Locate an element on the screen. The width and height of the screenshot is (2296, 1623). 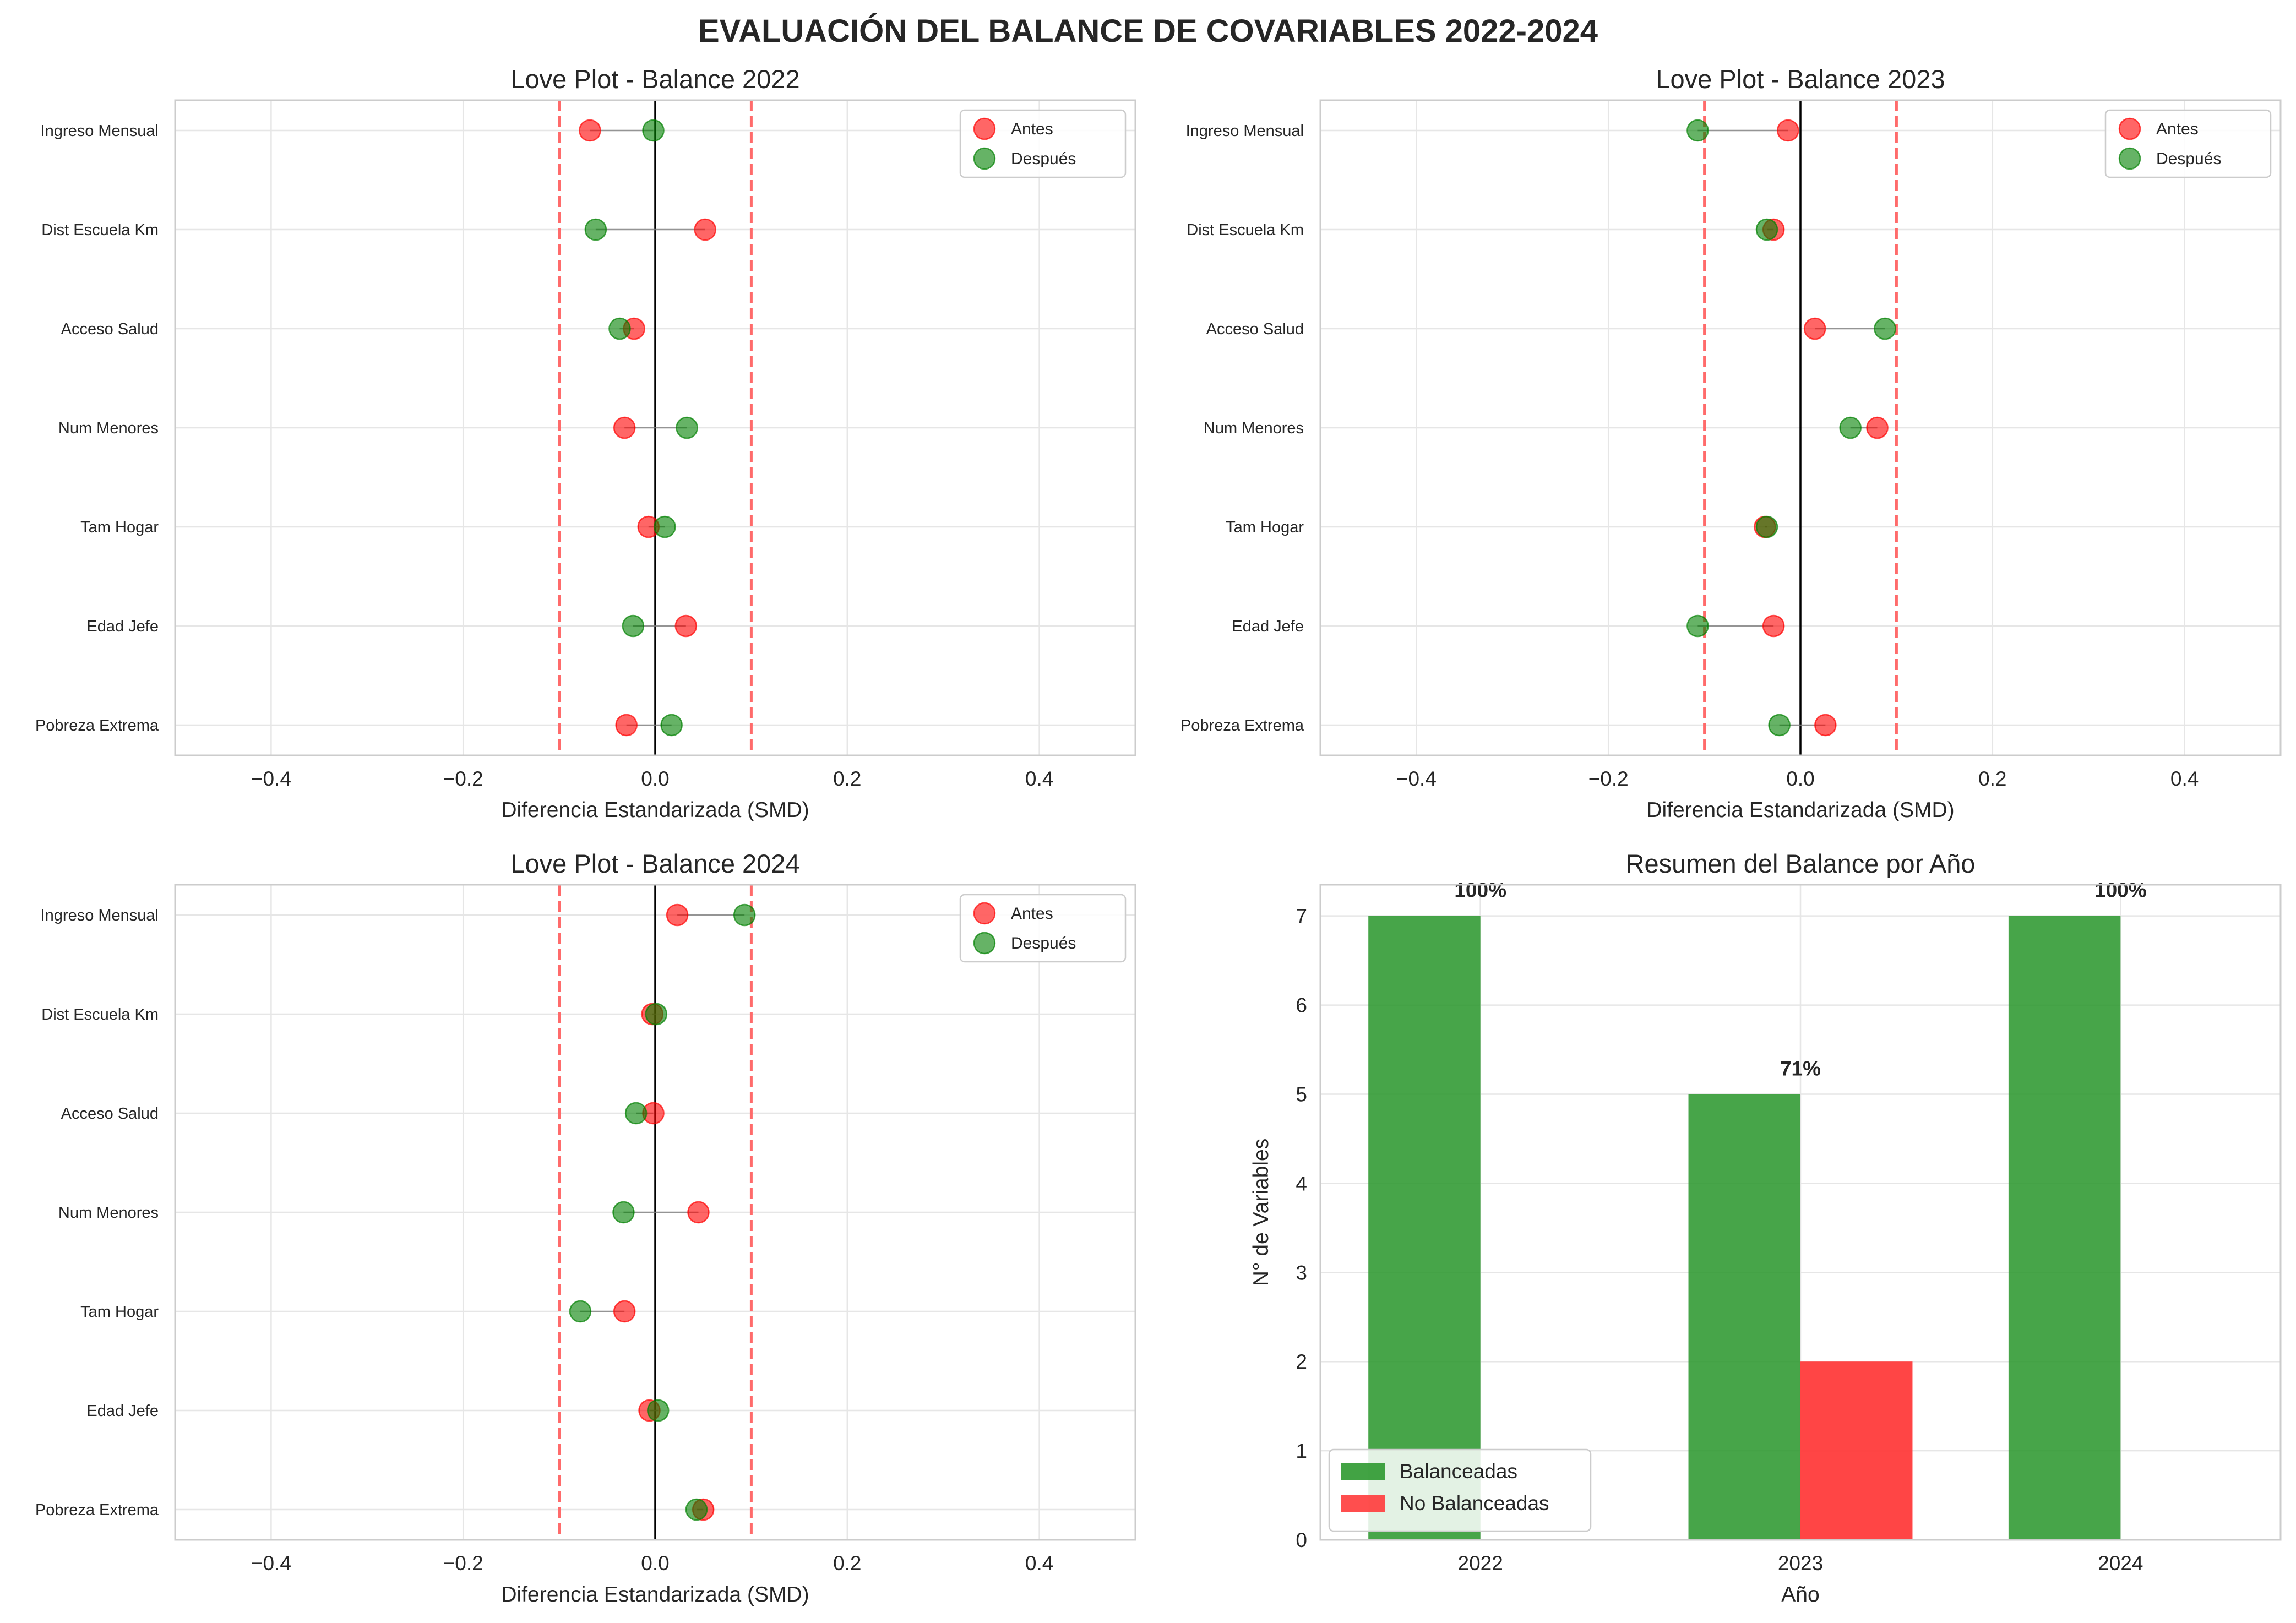
y-tick-label: 5 is located at coordinates (1301, 1094).